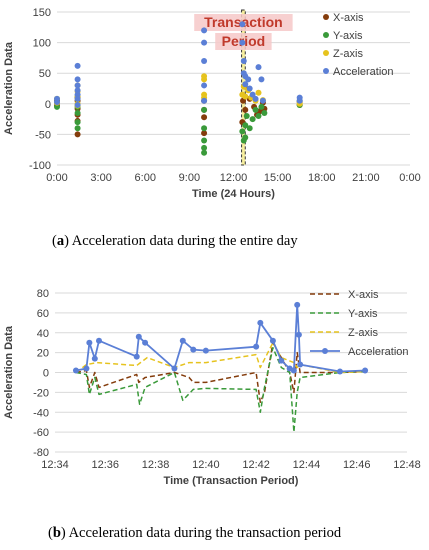 The image size is (429, 550). Describe the element at coordinates (256, 465) in the screenshot. I see `chart-b-x-tick-label: 12:42` at that location.